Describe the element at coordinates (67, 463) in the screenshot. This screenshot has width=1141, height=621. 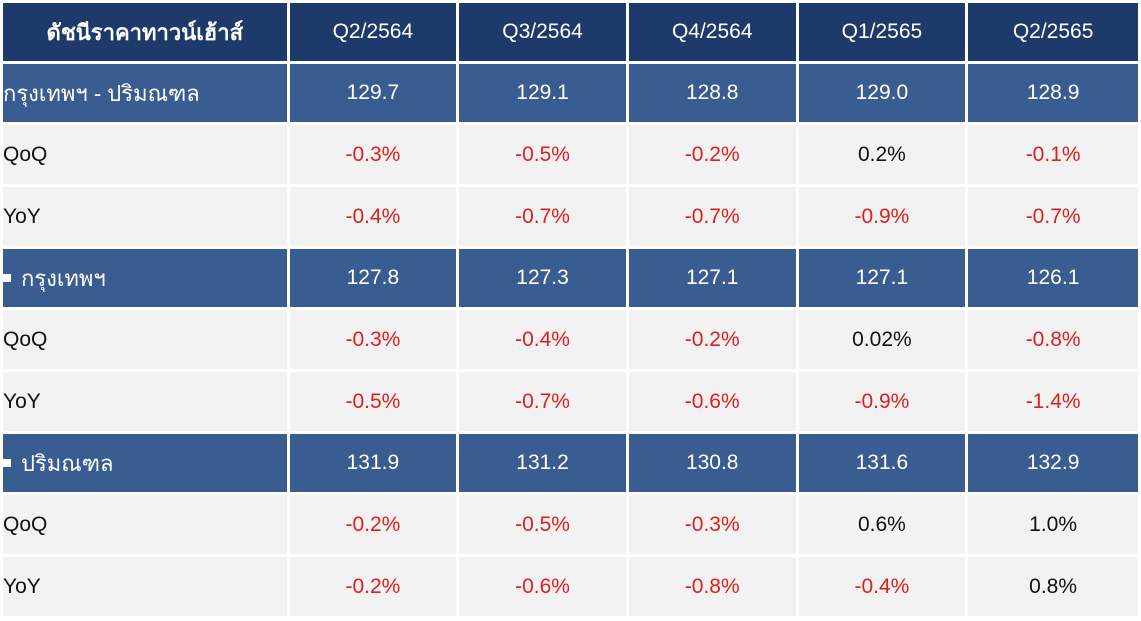
I see `group-label: ปริมณฑล` at that location.